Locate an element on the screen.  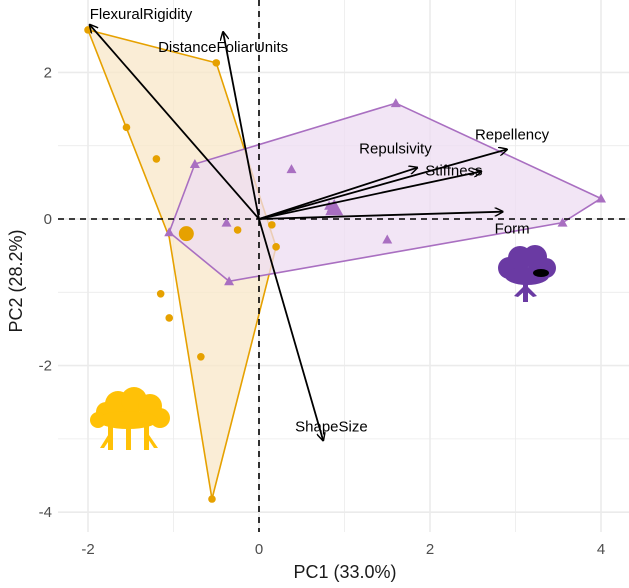
x-tick-label: 4 is located at coordinates (601, 549).